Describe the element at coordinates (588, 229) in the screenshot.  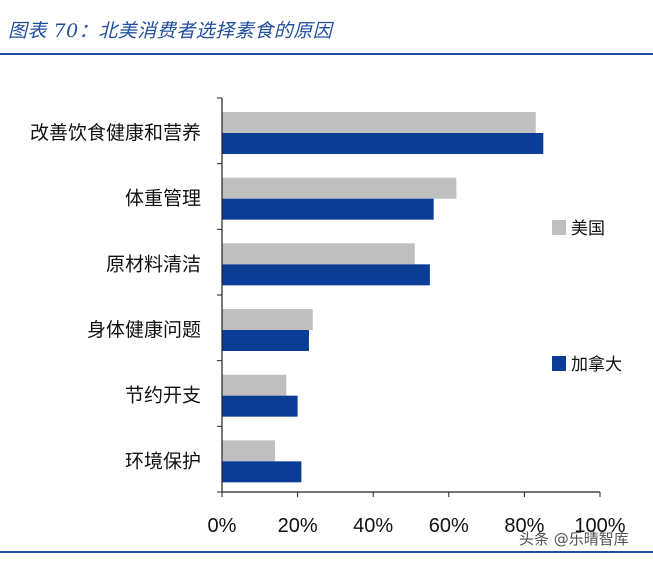
I see `legend-label-usa: 美国` at that location.